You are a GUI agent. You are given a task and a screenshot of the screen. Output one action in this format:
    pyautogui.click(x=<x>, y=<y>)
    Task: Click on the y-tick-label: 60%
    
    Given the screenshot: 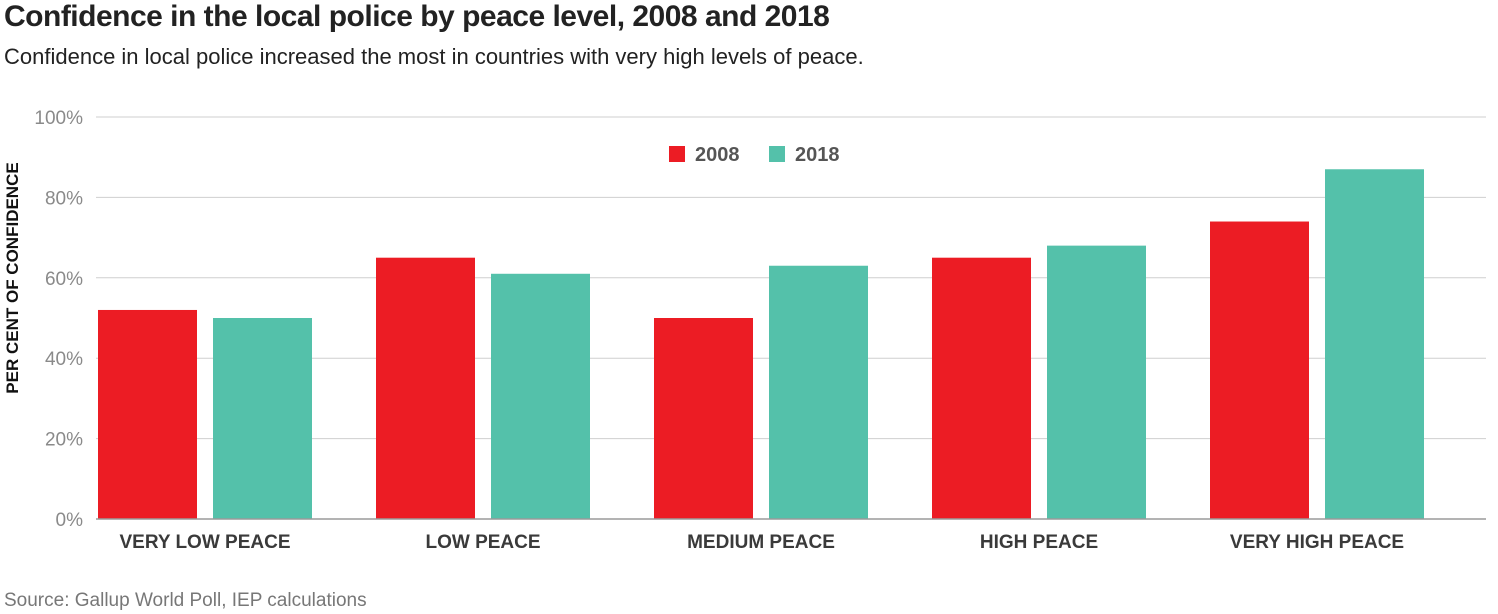 What is the action you would take?
    pyautogui.click(x=64, y=279)
    